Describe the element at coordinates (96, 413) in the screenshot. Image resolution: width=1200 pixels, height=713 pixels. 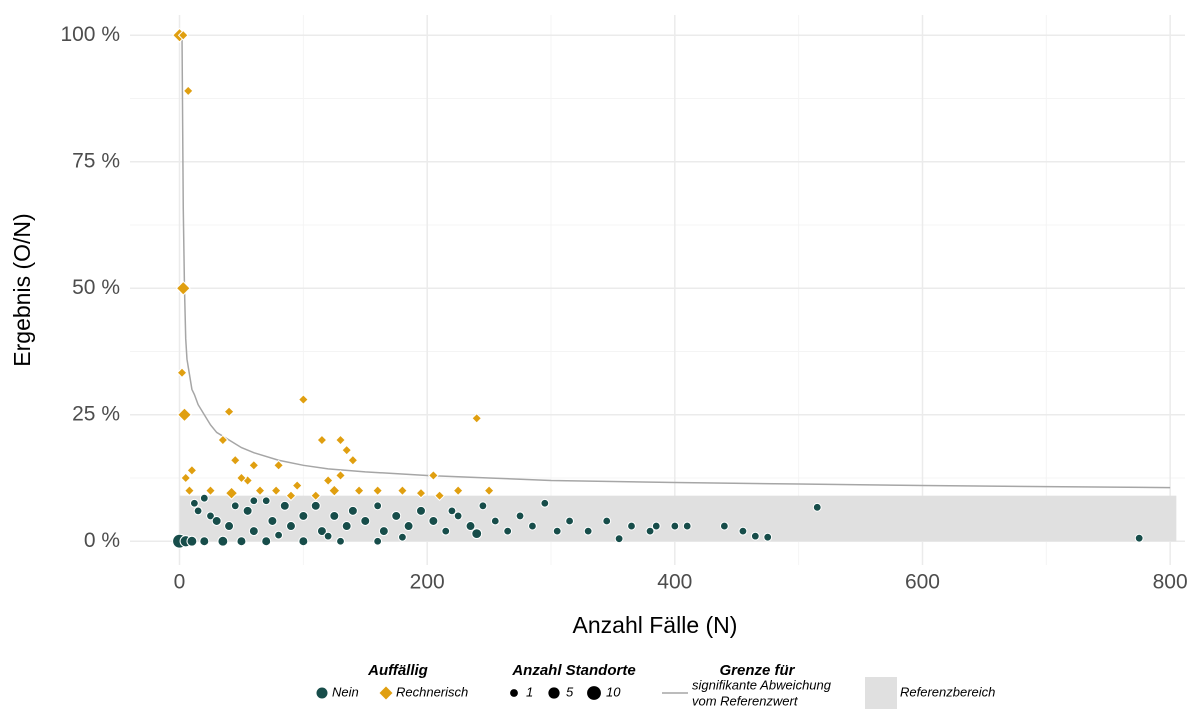
I see `y-tick-label: 25 %` at that location.